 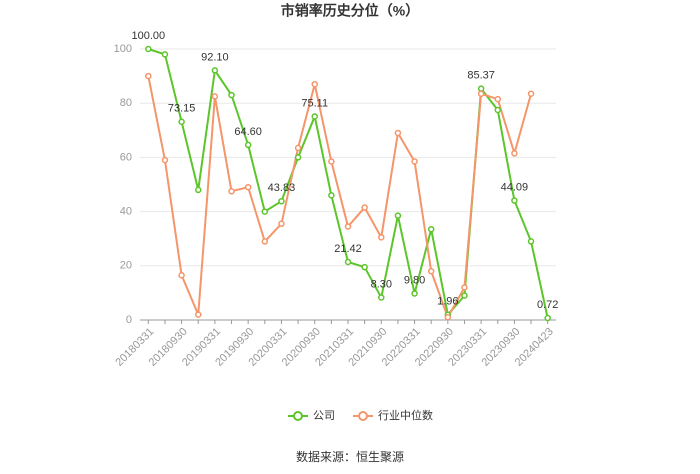 I want to click on data-label: 21.42, so click(x=348, y=249).